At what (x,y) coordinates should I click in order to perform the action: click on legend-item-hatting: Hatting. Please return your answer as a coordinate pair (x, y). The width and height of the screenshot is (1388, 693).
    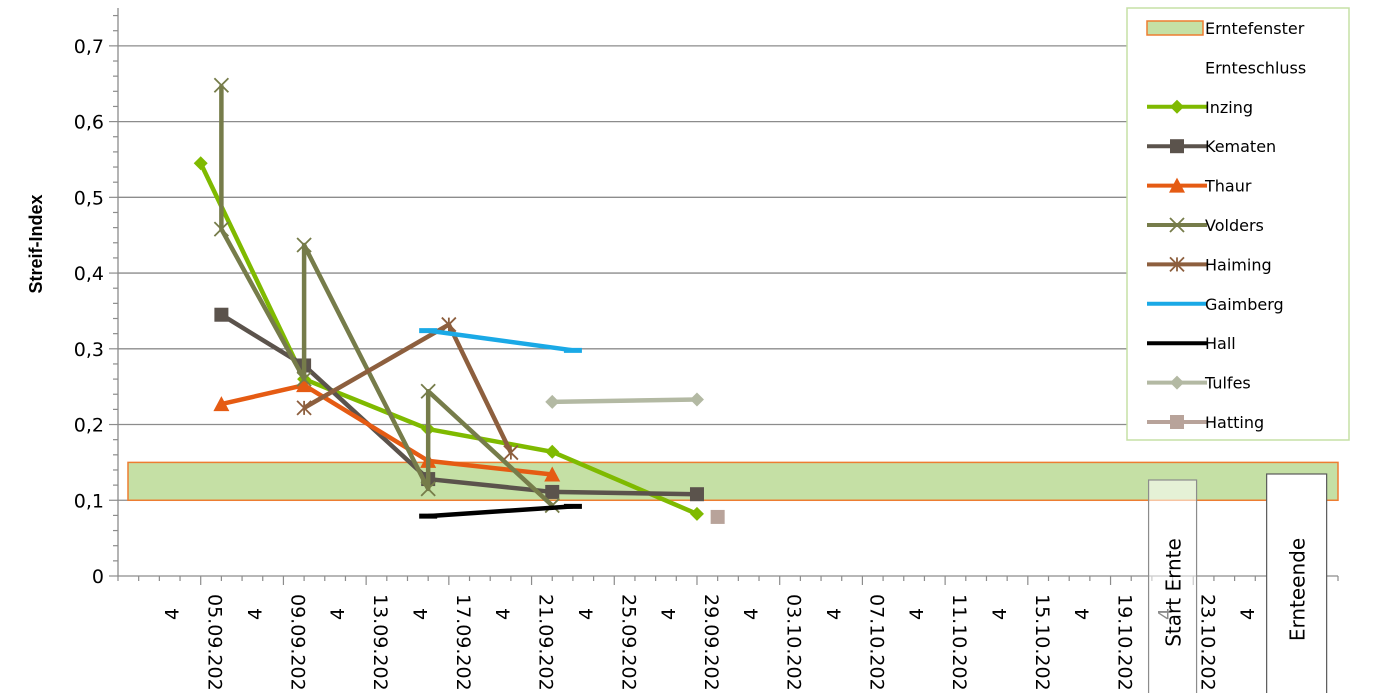
    Looking at the image, I should click on (1205, 422).